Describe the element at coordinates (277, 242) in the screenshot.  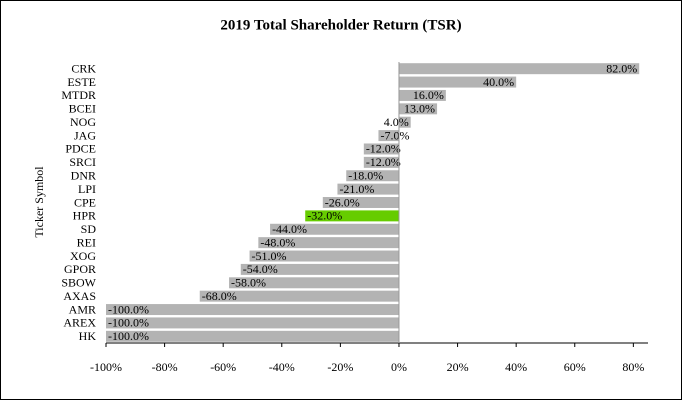
I see `value-label: -48.0%` at that location.